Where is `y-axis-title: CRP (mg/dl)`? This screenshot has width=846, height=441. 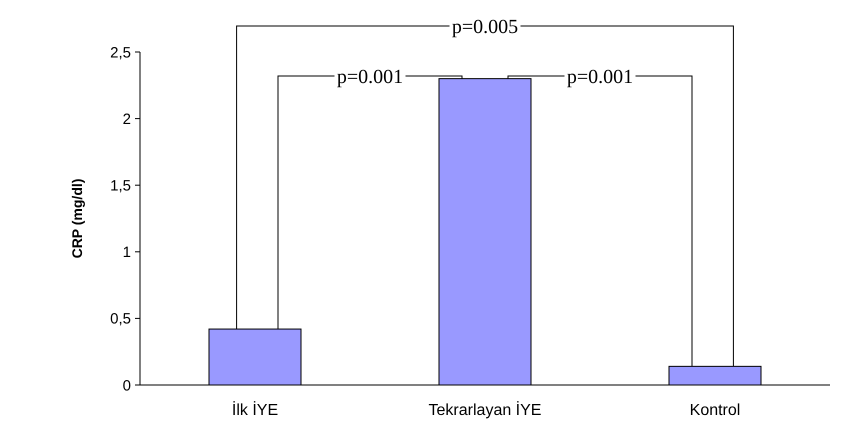 y-axis-title: CRP (mg/dl) is located at coordinates (77, 218).